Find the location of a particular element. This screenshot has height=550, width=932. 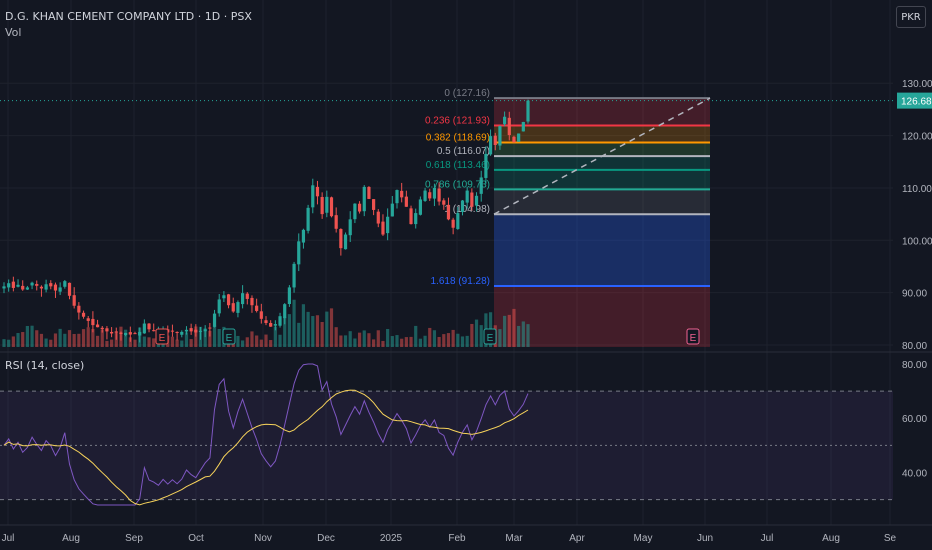

event-marker-label: E is located at coordinates (490, 338).